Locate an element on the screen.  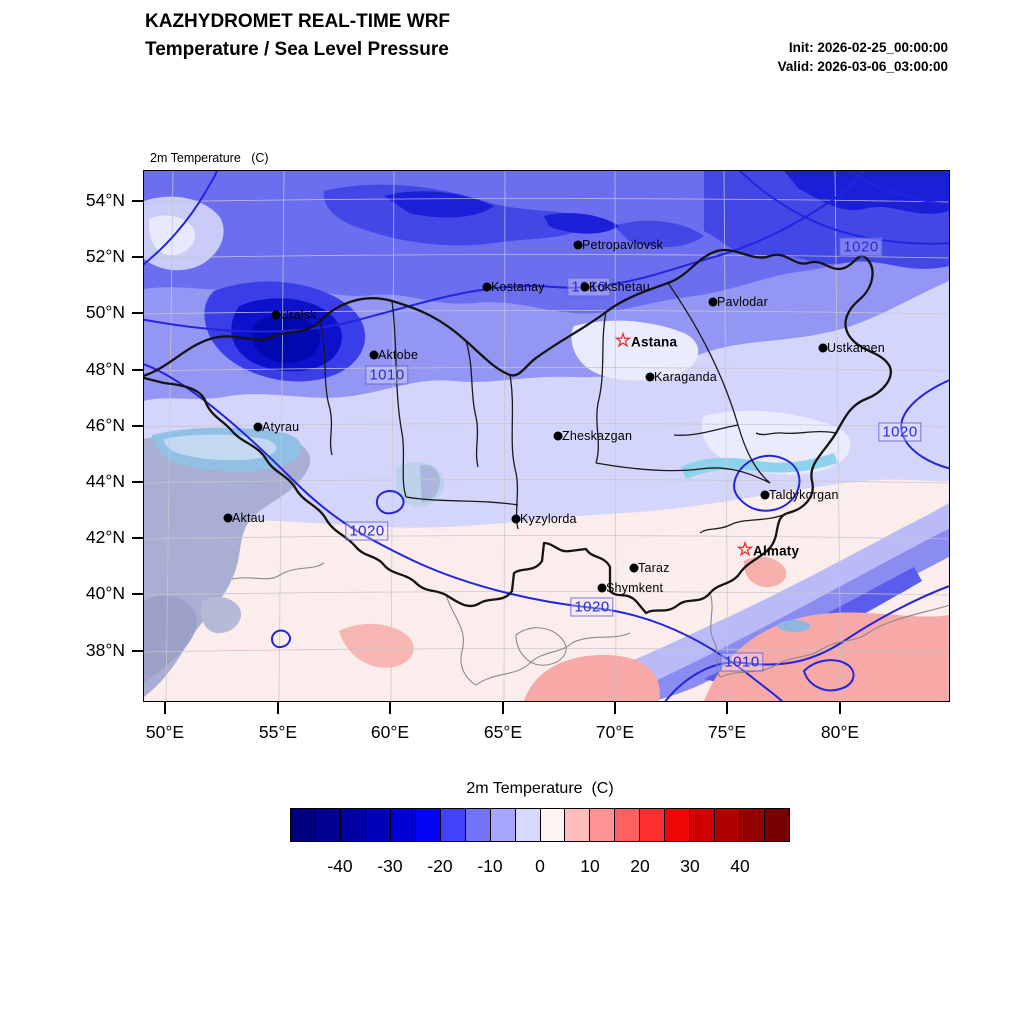
city-label: Astana is located at coordinates (654, 342).